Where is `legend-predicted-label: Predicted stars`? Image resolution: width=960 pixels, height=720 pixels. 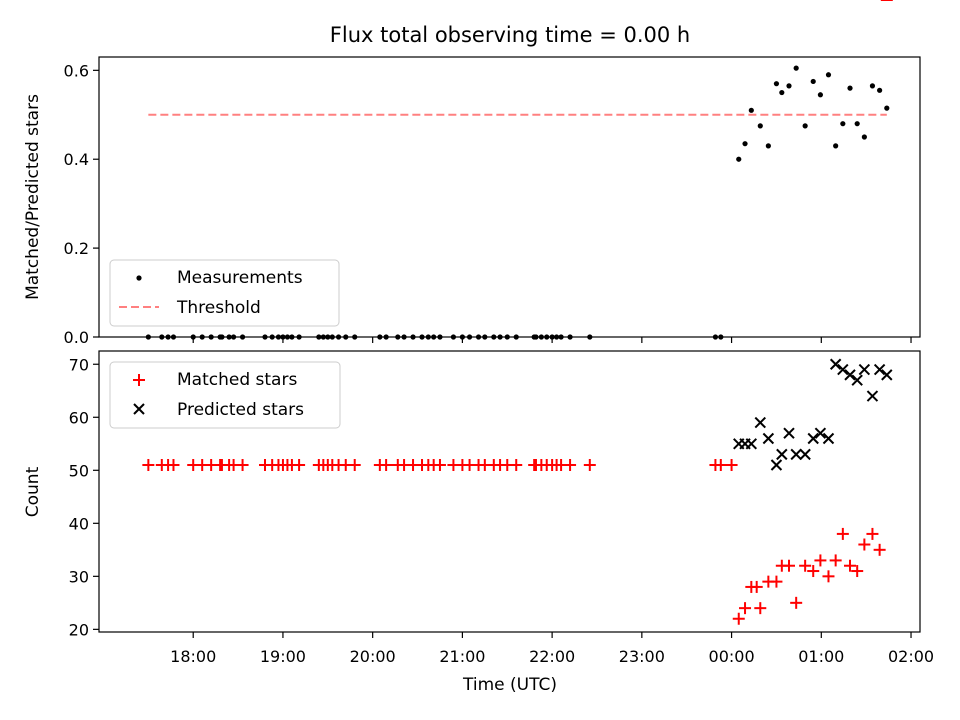
legend-predicted-label: Predicted stars is located at coordinates (240, 410).